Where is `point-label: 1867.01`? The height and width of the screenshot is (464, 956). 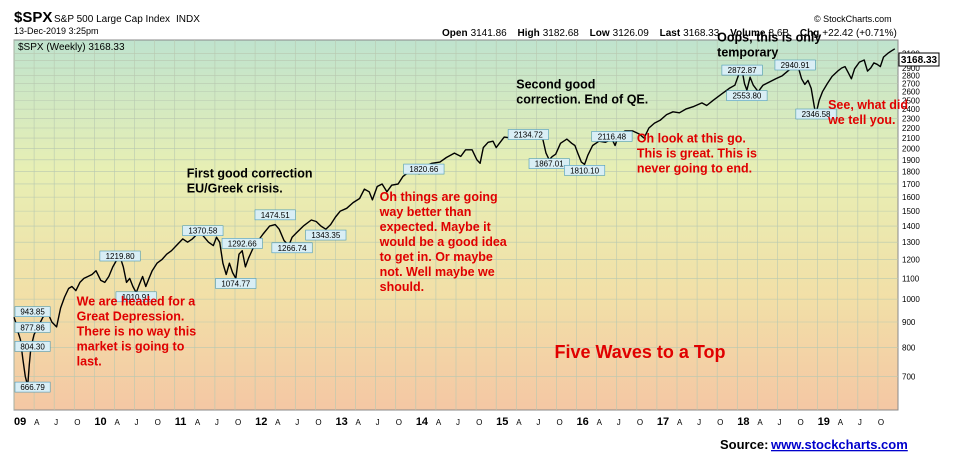 point-label: 1867.01 is located at coordinates (549, 163).